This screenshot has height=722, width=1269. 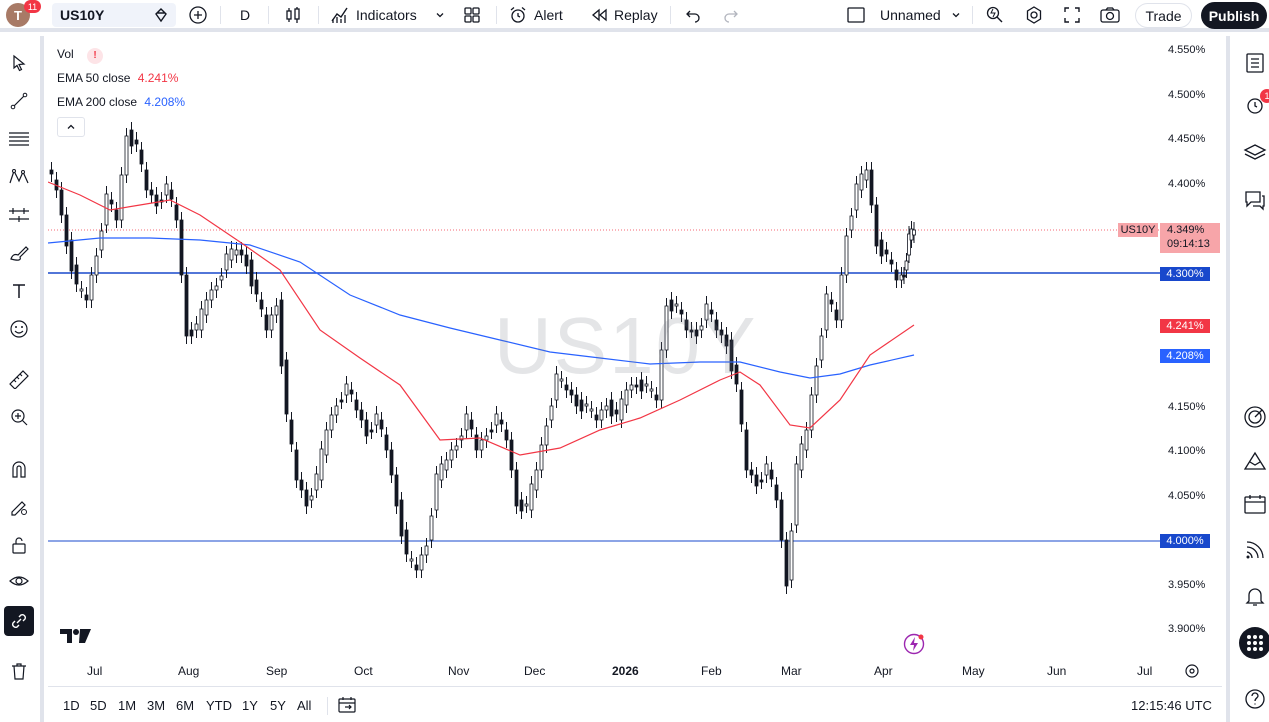 What do you see at coordinates (1255, 461) in the screenshot?
I see `ideas-mountain-icon` at bounding box center [1255, 461].